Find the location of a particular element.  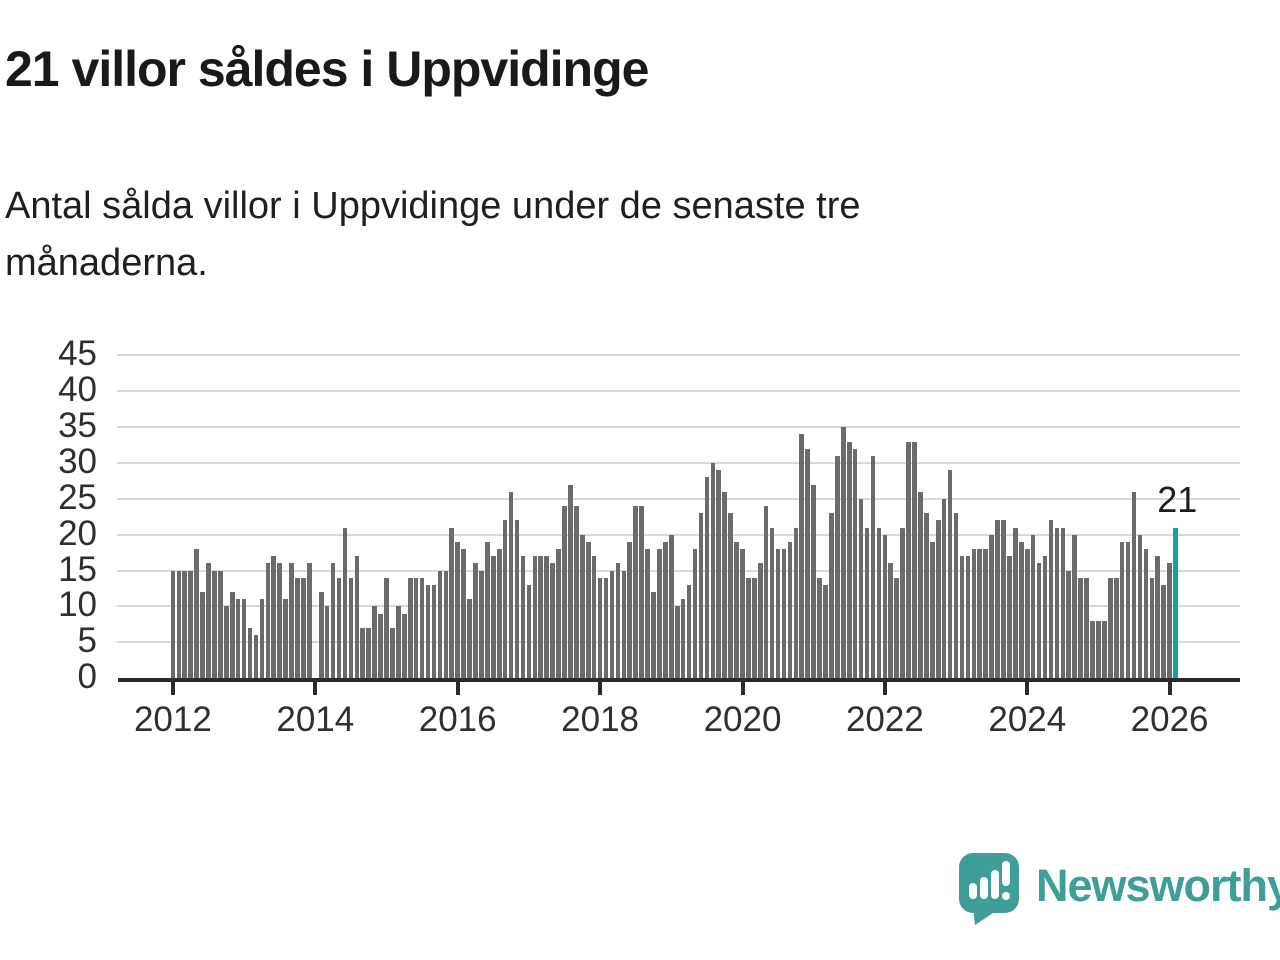

x-axis-label: 2022 is located at coordinates (884, 719).